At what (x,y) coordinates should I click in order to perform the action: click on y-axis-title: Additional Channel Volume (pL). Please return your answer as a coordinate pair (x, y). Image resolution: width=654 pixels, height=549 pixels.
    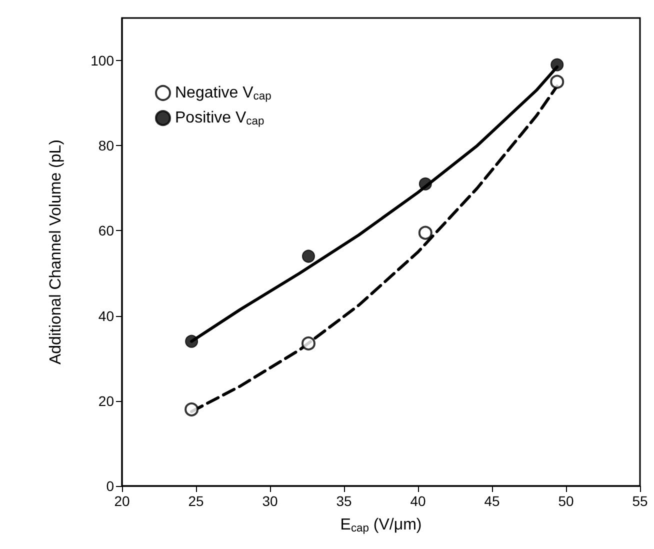
    Looking at the image, I should click on (56, 252).